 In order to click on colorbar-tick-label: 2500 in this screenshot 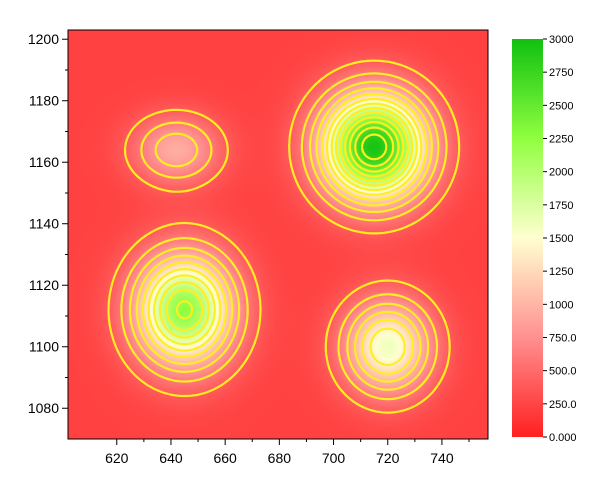, I will do `click(561, 106)`.